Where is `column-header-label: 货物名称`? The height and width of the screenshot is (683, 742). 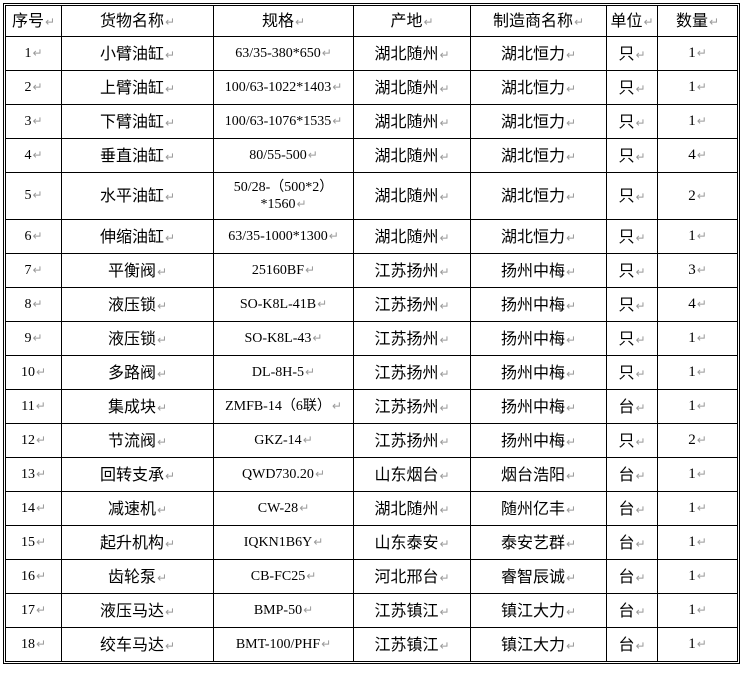
column-header-label: 货物名称 is located at coordinates (131, 21).